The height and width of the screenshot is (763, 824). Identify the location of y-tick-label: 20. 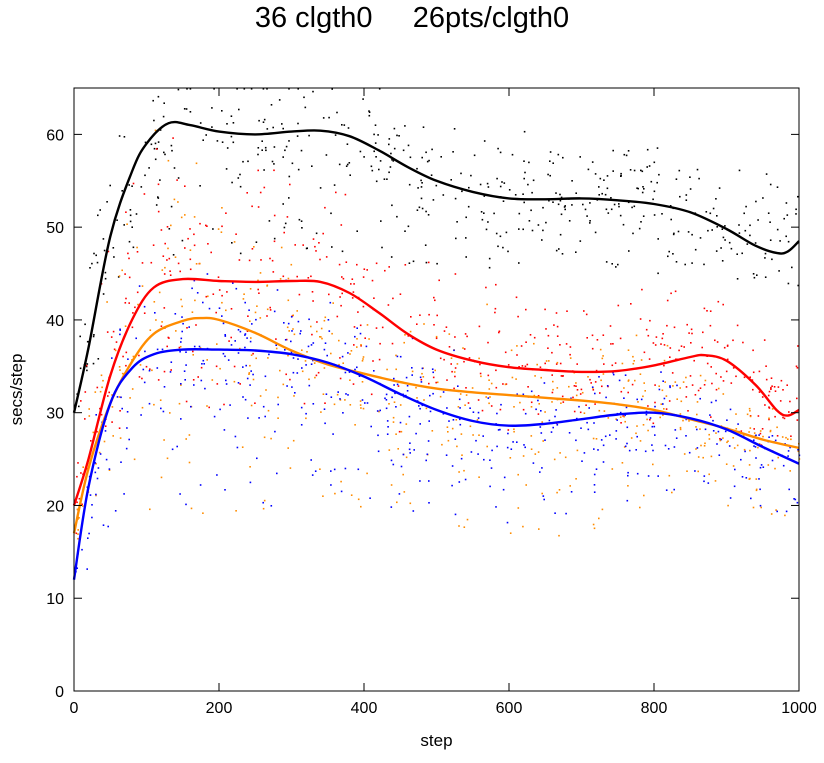
(55, 506).